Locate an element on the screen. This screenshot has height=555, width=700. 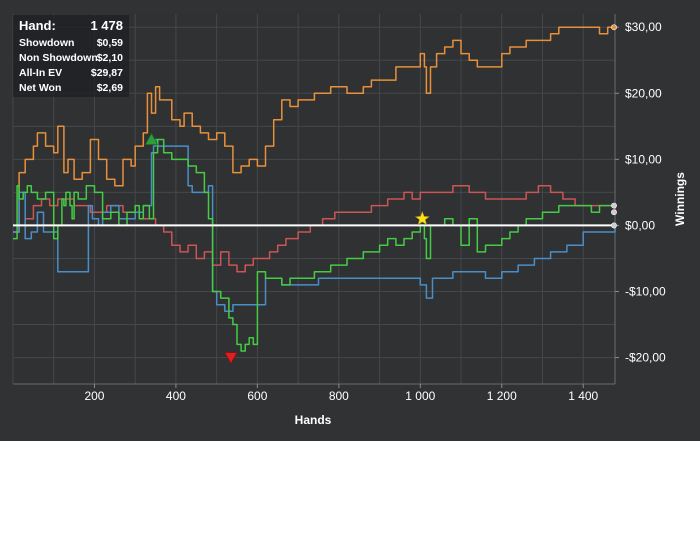
x-tick-label: 1 400 is located at coordinates (583, 396).